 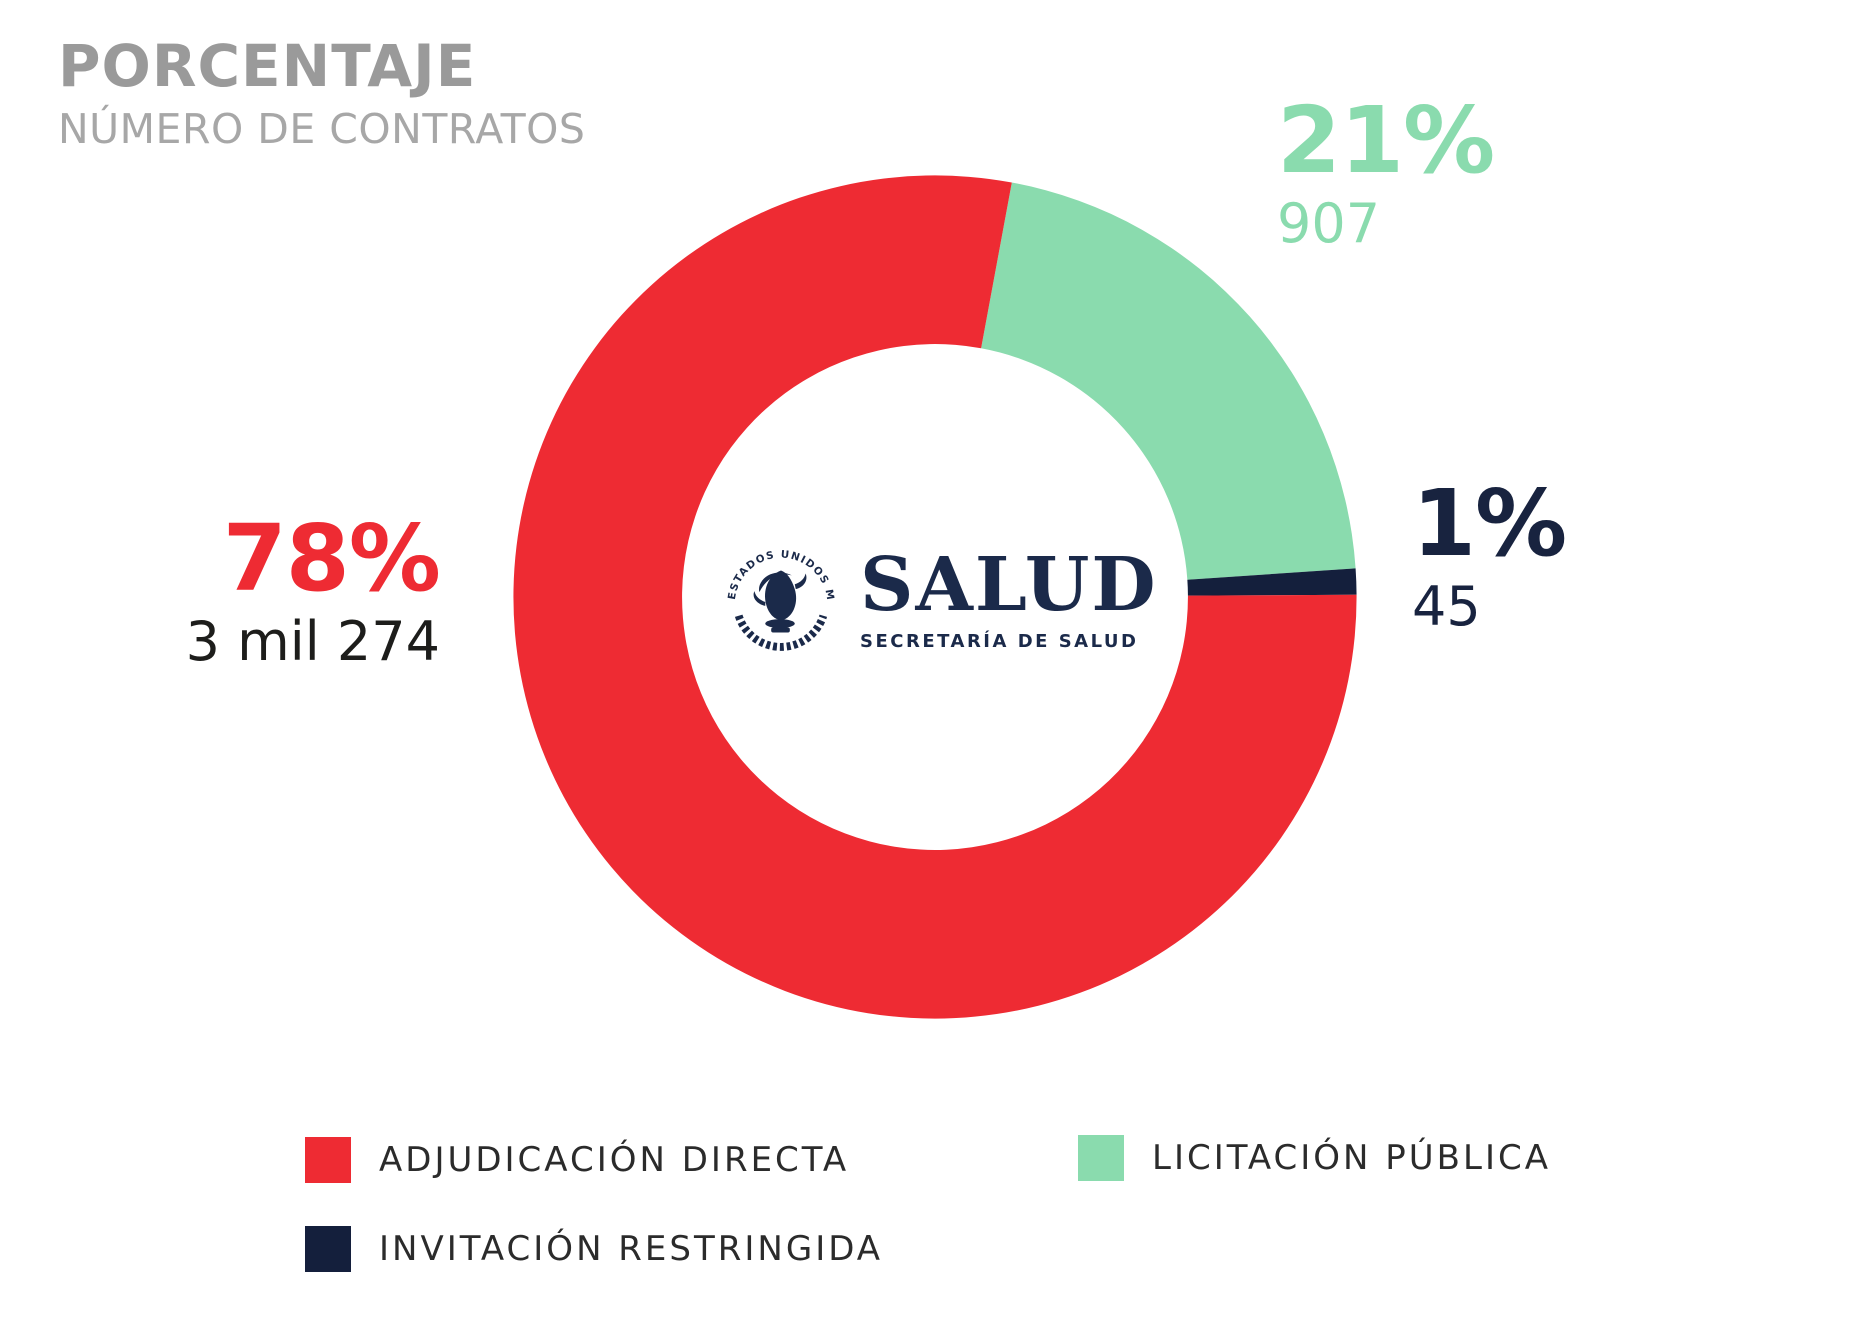 I want to click on callout-licitacion-publica: 21% 907, so click(x=1386, y=171).